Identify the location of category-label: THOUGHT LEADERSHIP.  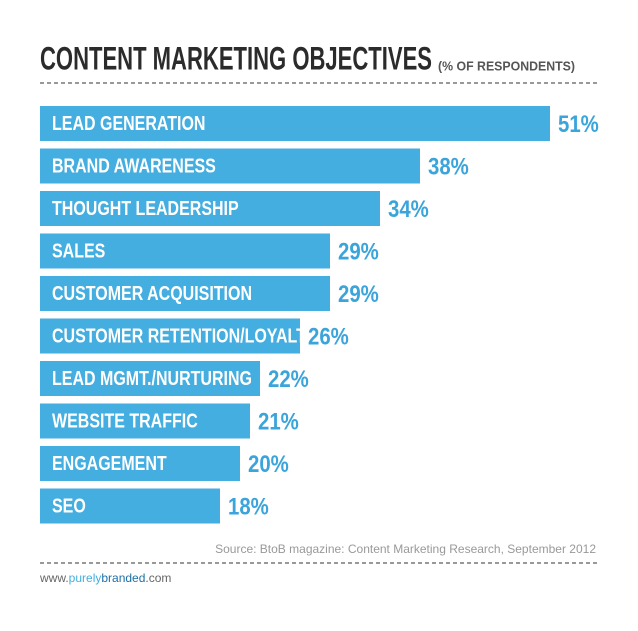
(145, 208).